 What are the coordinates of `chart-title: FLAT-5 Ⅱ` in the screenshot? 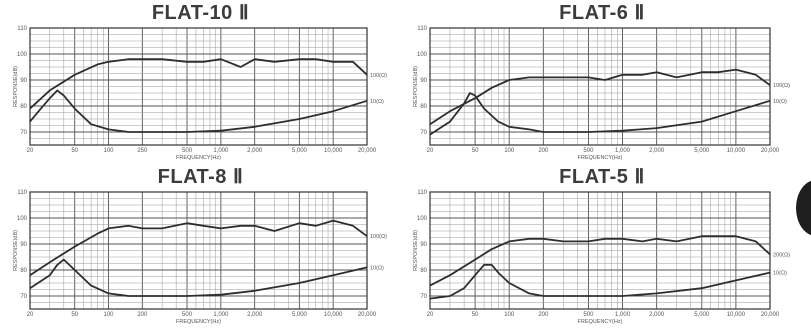 It's located at (602, 177).